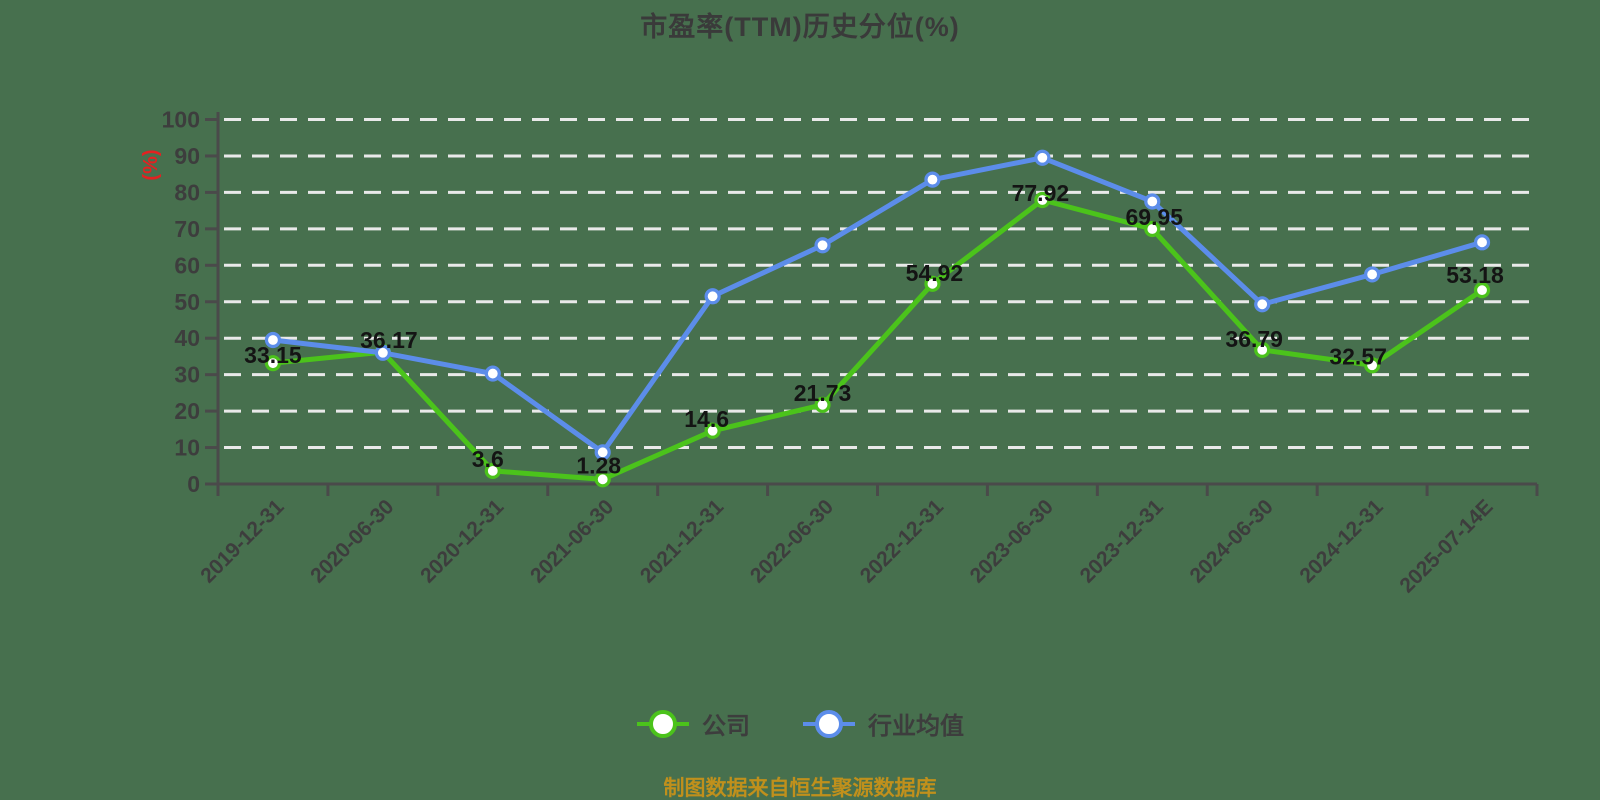  I want to click on x-tick-label: 2023-06-30, so click(1012, 541).